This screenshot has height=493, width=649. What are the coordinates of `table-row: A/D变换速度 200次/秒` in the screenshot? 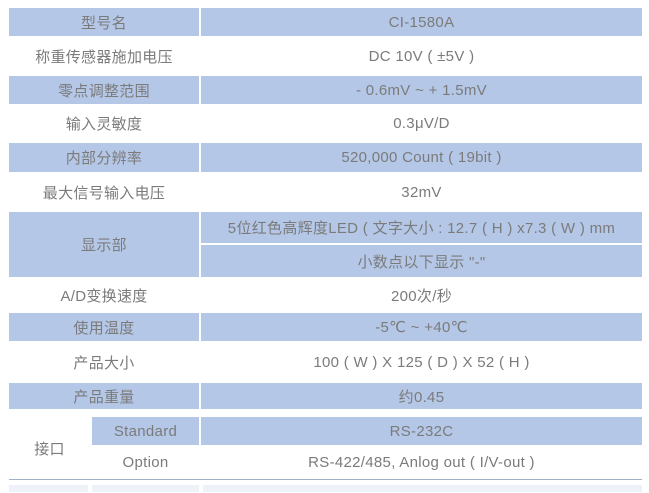 It's located at (325, 295).